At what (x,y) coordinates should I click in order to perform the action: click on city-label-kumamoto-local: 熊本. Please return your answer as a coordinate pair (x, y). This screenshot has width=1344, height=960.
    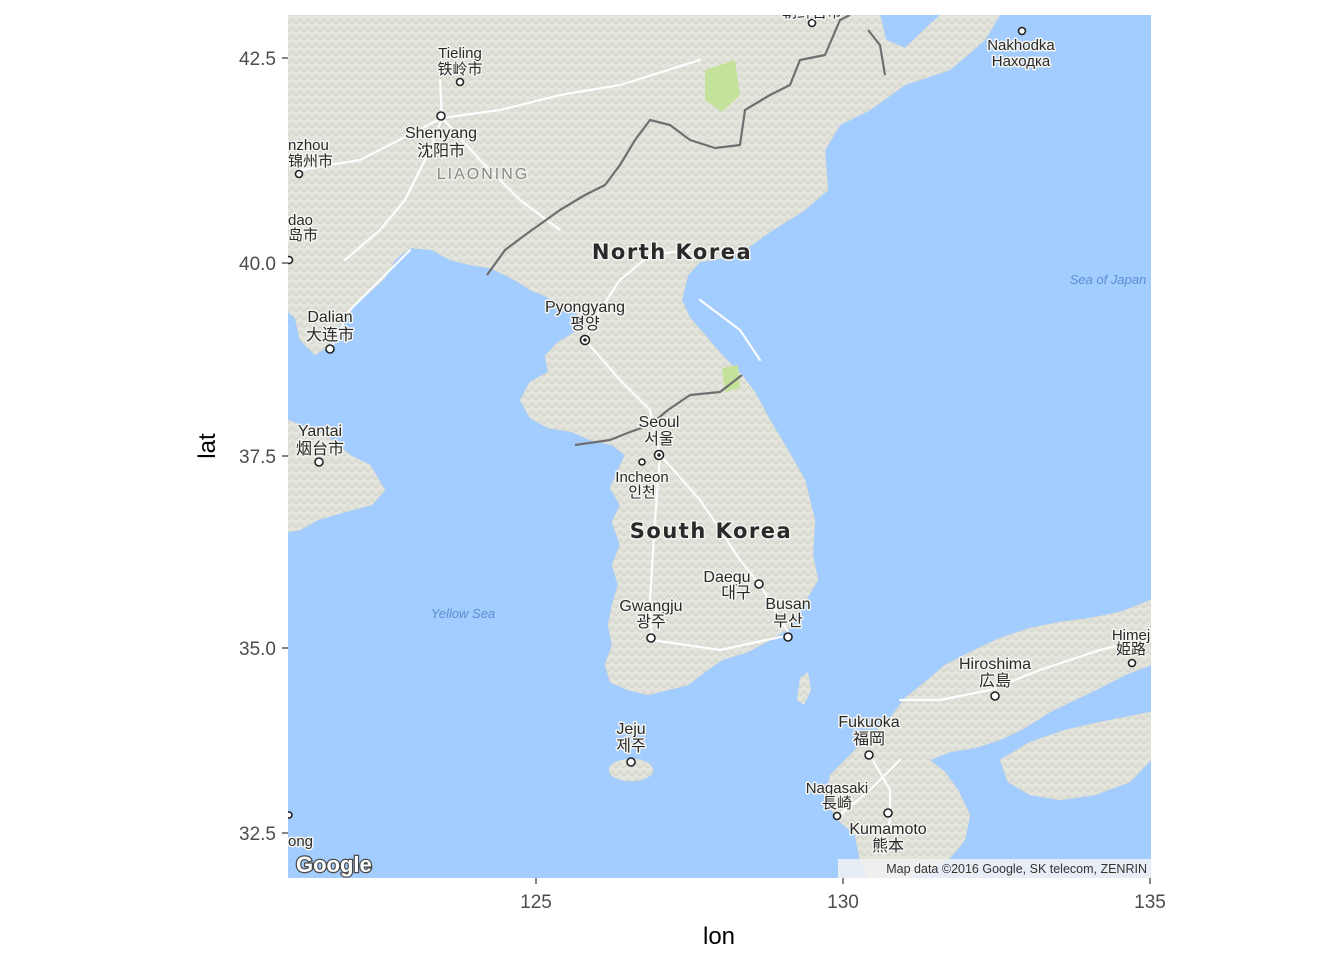
    Looking at the image, I should click on (888, 846).